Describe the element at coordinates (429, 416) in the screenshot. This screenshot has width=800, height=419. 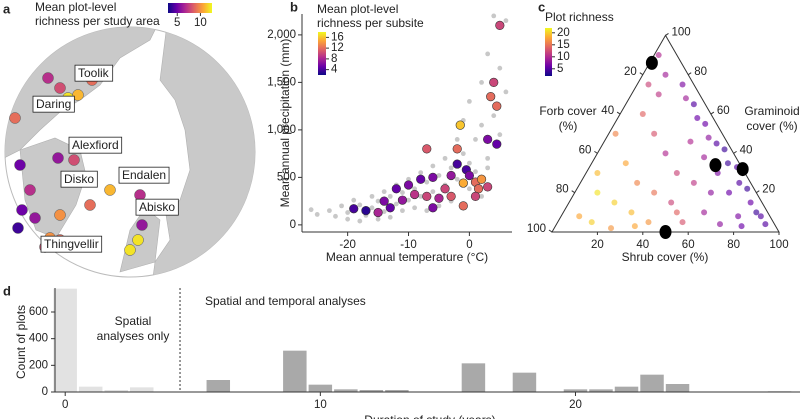
I see `x-axis-label: Duration of study (years)` at that location.